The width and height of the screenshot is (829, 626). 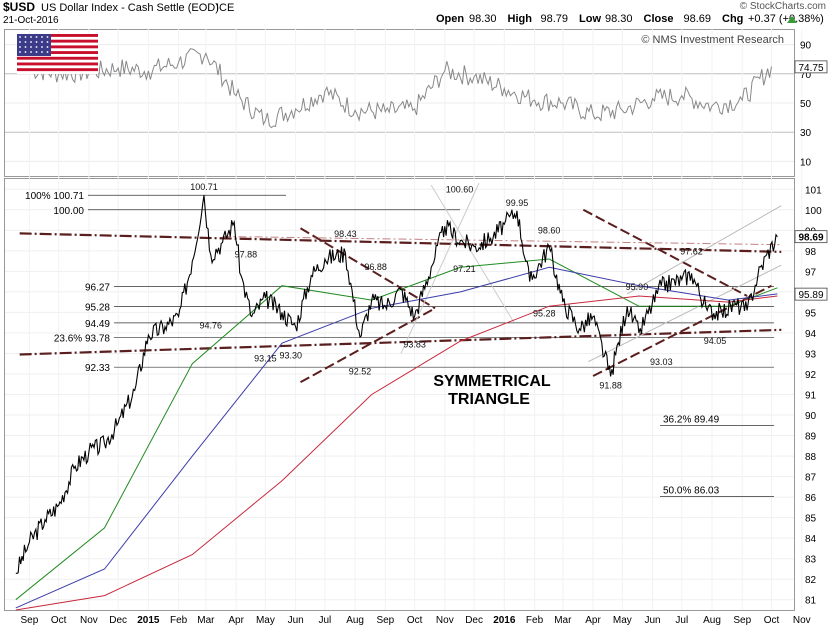 What do you see at coordinates (460, 189) in the screenshot?
I see `price-annotation: 100.60` at bounding box center [460, 189].